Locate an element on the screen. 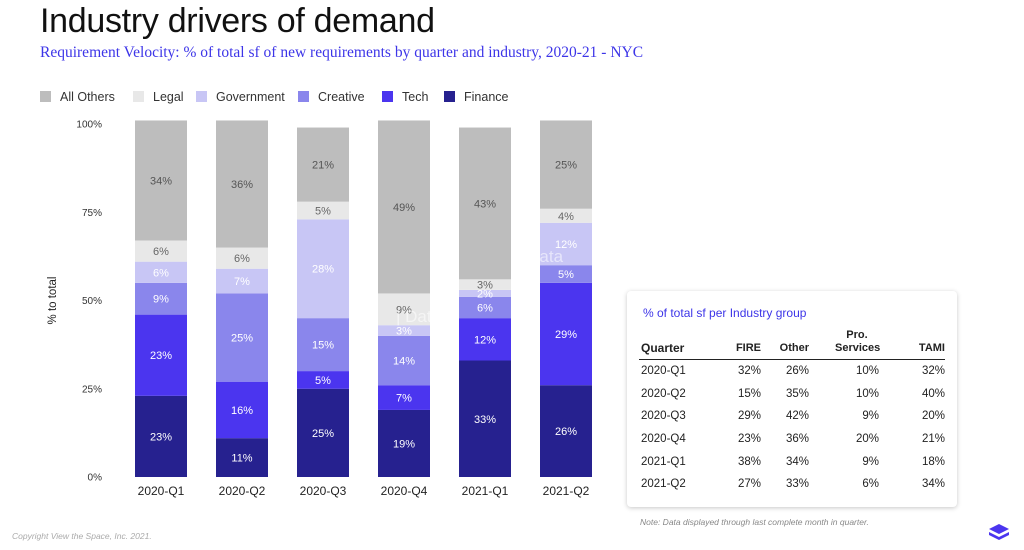  table-header-row: Quarter FIRE Other Pro. Services TAMI is located at coordinates (792, 344).